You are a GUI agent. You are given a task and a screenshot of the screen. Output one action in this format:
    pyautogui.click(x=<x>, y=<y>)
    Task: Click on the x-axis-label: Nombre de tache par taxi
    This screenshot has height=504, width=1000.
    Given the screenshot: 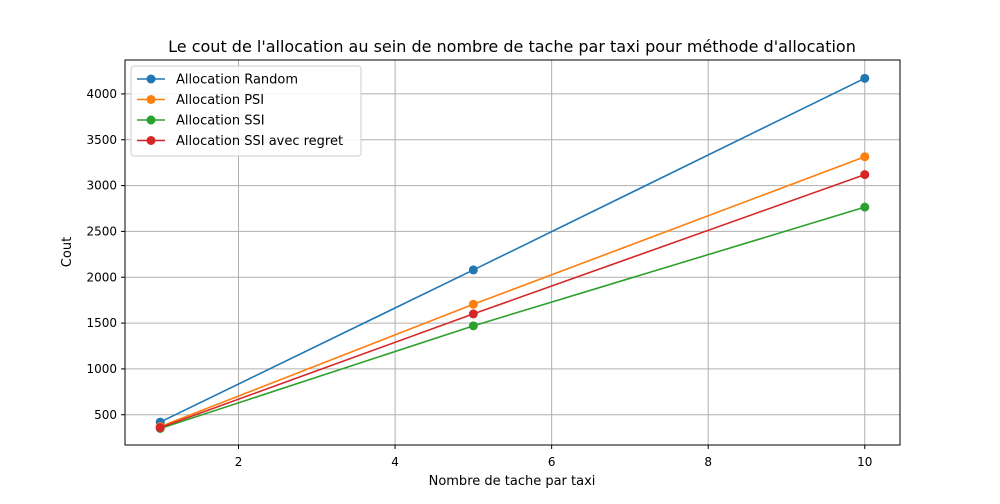 What is the action you would take?
    pyautogui.click(x=512, y=481)
    